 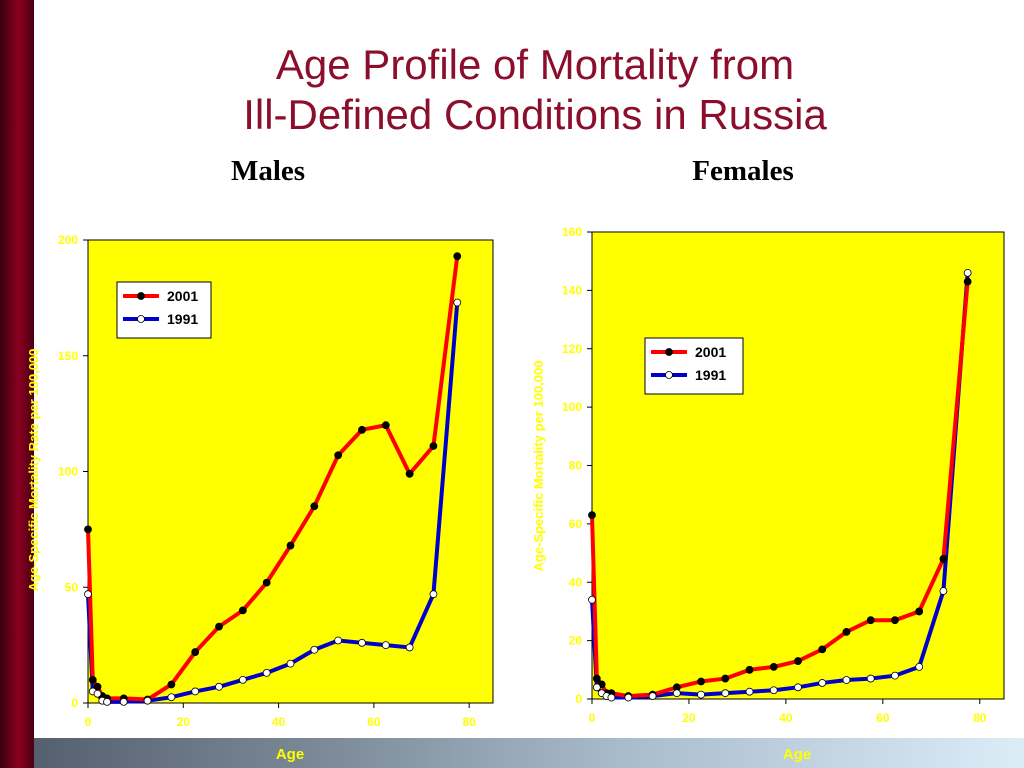 I want to click on females-legend-marker-2001, so click(x=669, y=352).